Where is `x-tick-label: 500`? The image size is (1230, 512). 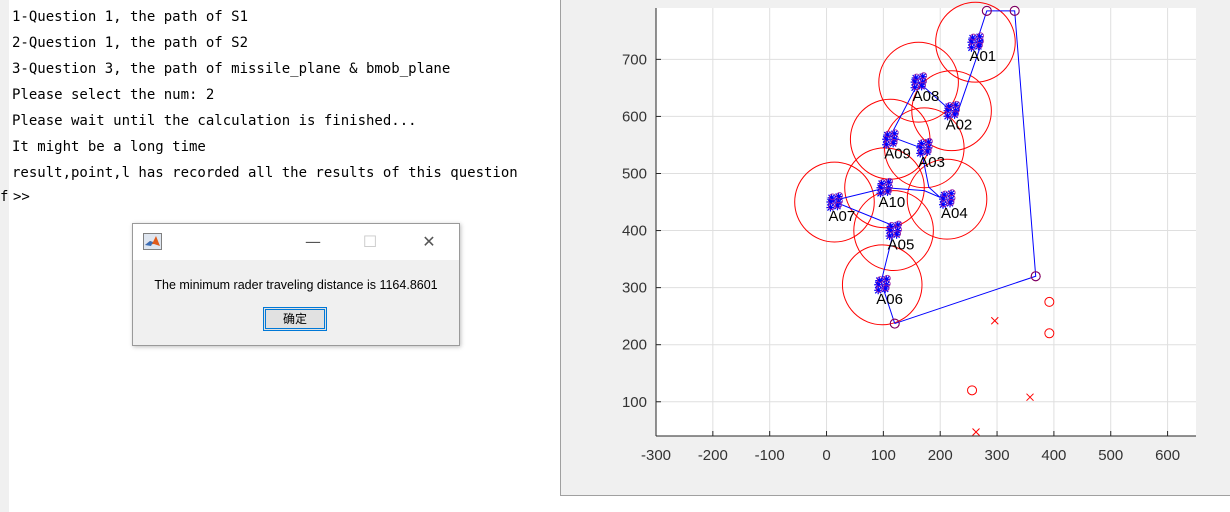
x-tick-label: 500 is located at coordinates (1110, 455).